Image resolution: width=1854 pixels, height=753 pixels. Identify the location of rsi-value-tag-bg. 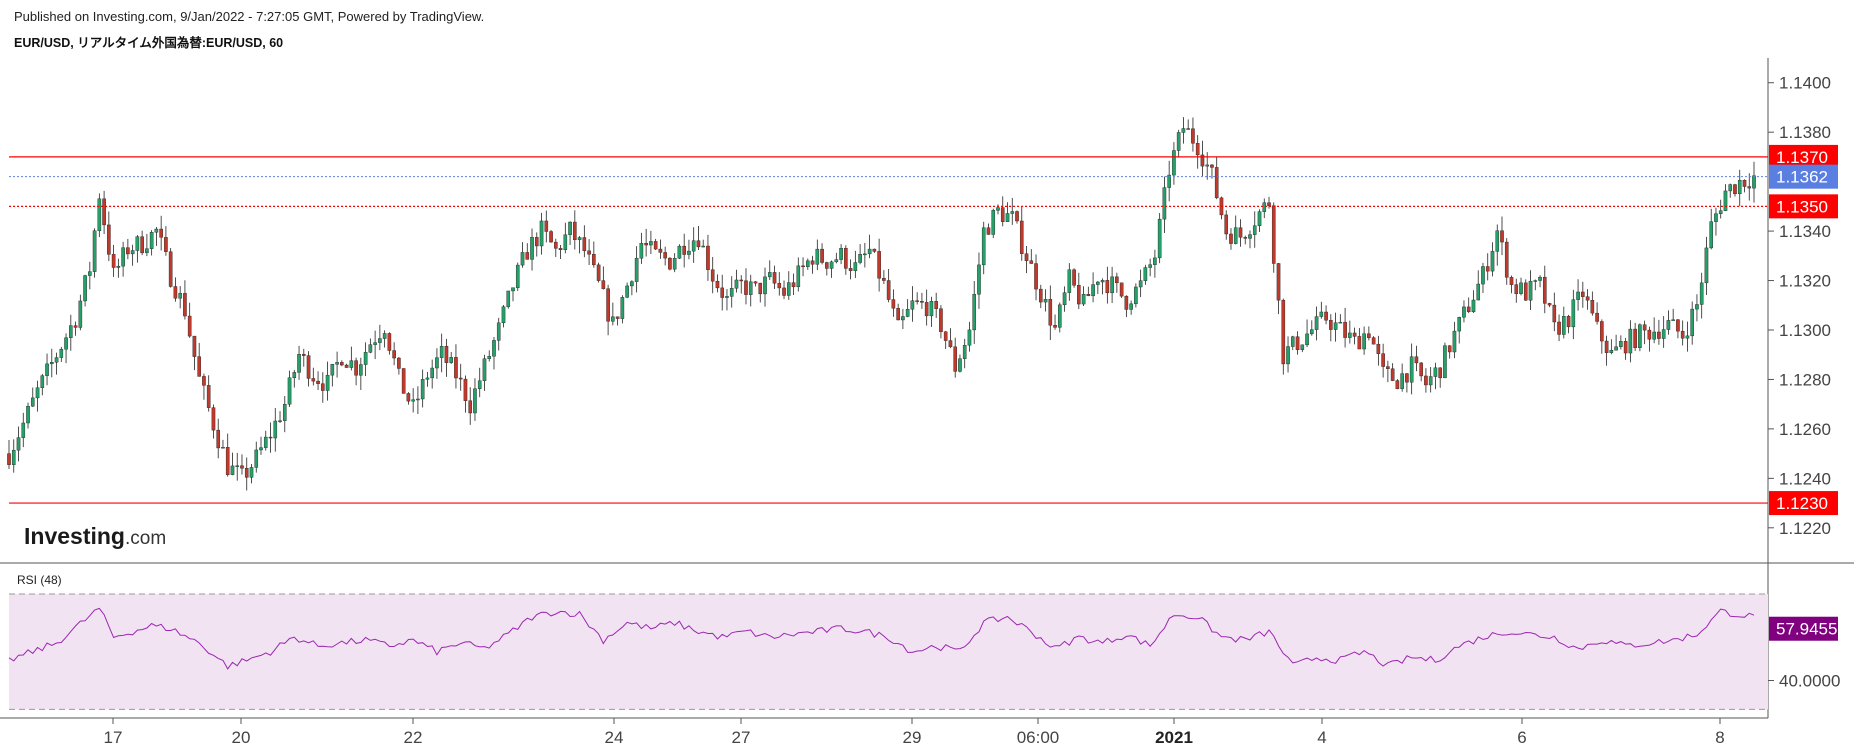
(1803, 628).